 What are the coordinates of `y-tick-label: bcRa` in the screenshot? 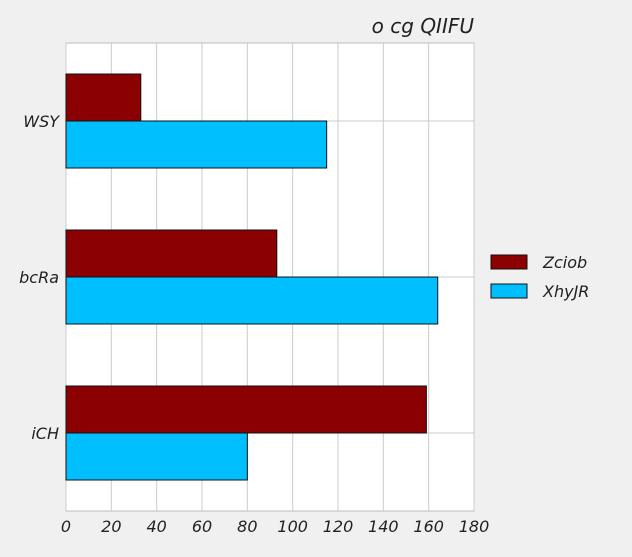 It's located at (39, 277).